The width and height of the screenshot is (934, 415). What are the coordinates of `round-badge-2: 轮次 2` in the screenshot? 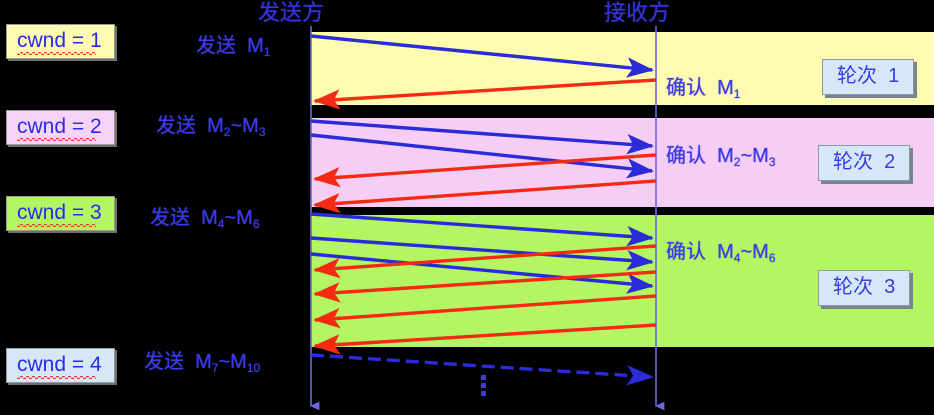 It's located at (864, 163).